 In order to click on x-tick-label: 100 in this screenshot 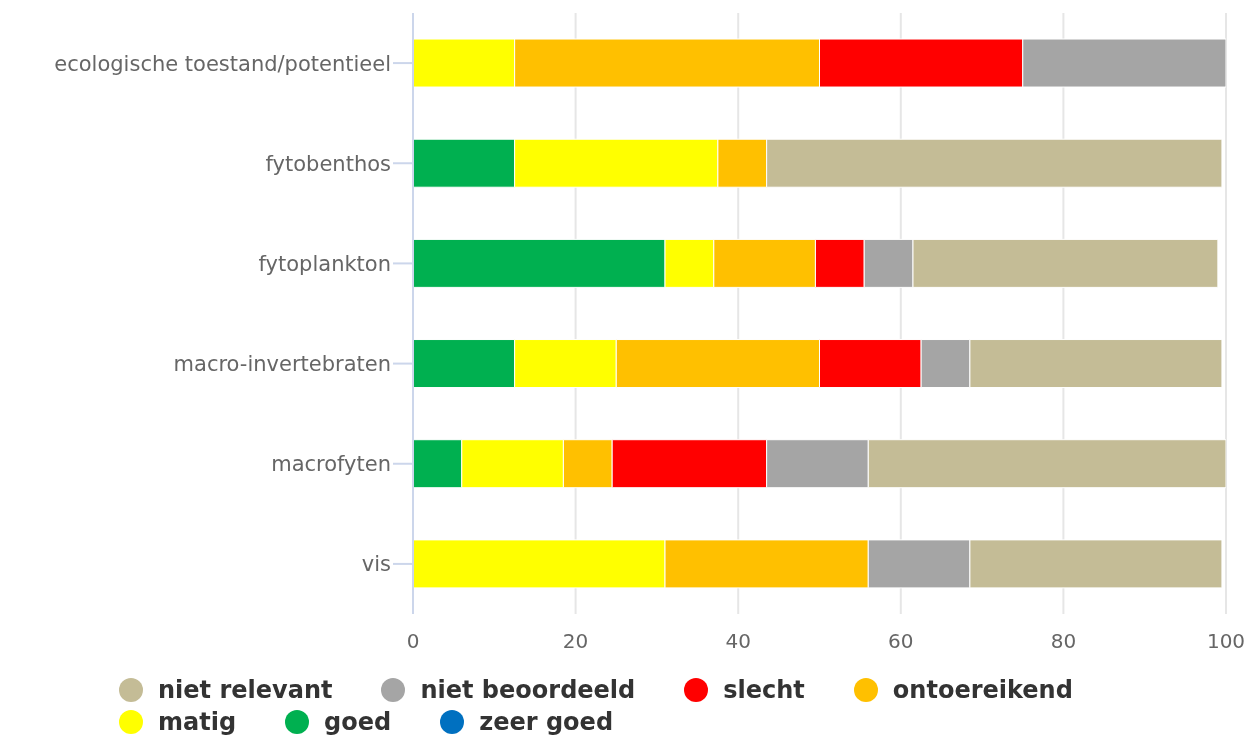, I will do `click(1226, 641)`.